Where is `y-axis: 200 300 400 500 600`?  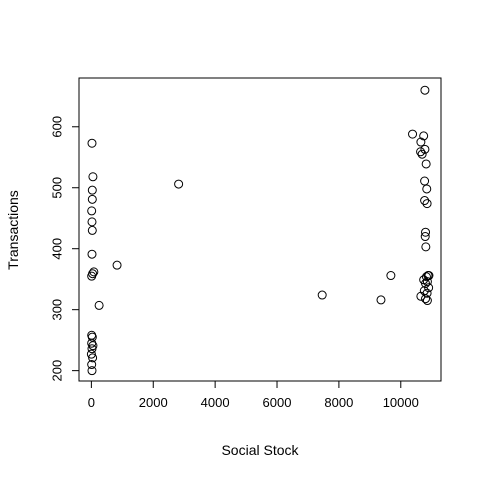 y-axis: 200 300 400 500 600 is located at coordinates (65, 249).